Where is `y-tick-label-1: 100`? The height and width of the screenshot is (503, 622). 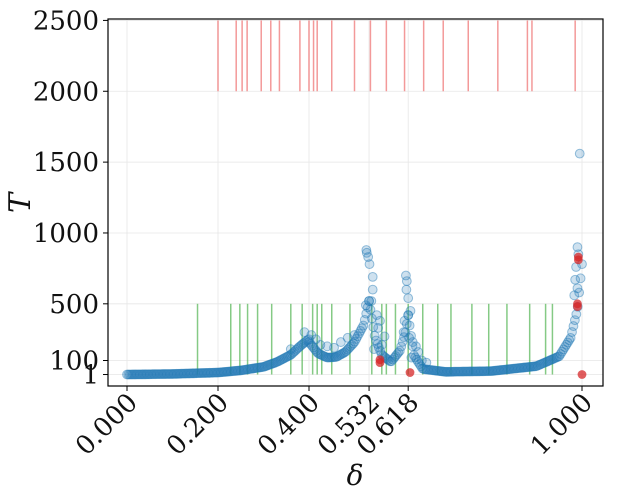
y-tick-label-1: 100 is located at coordinates (74, 361).